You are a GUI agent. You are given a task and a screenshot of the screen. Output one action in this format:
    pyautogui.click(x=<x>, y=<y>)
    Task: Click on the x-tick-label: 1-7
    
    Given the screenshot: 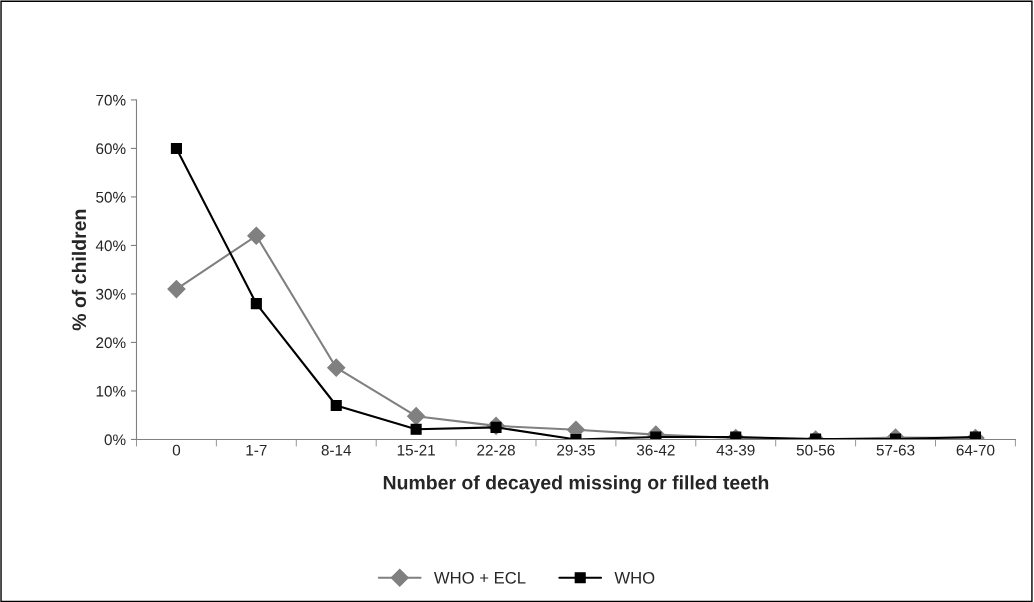 What is the action you would take?
    pyautogui.click(x=256, y=450)
    